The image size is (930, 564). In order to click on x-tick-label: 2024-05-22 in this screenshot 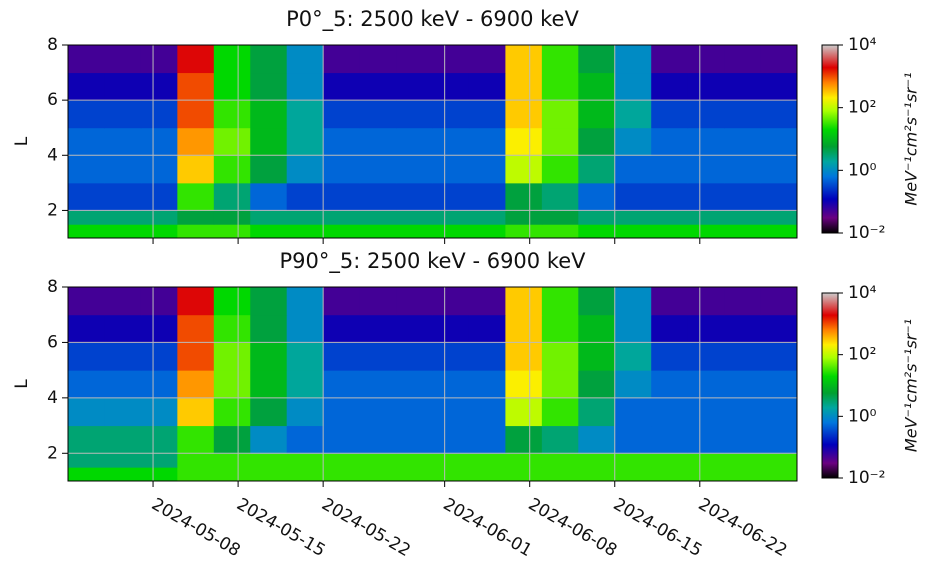, I will do `click(366, 527)`.